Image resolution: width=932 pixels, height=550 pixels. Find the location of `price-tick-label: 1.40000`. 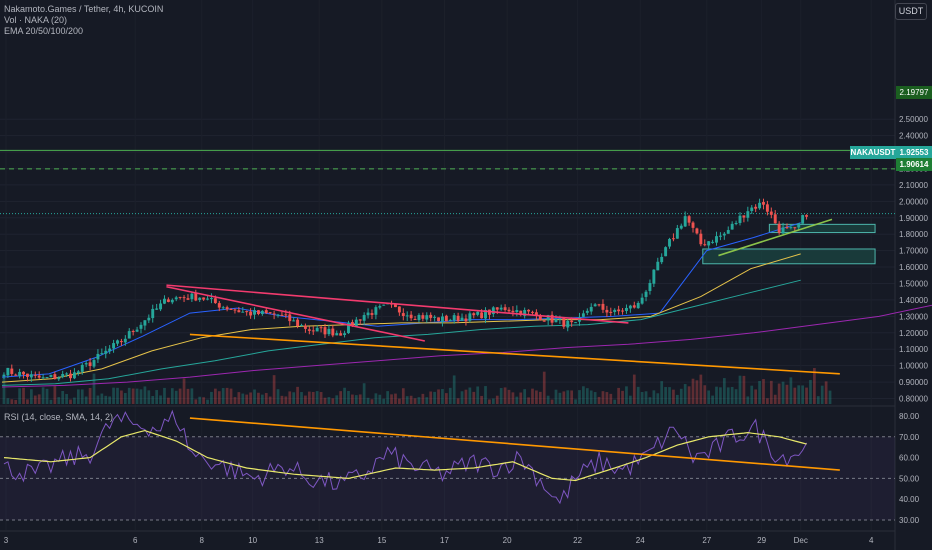

price-tick-label: 1.40000 is located at coordinates (913, 300).